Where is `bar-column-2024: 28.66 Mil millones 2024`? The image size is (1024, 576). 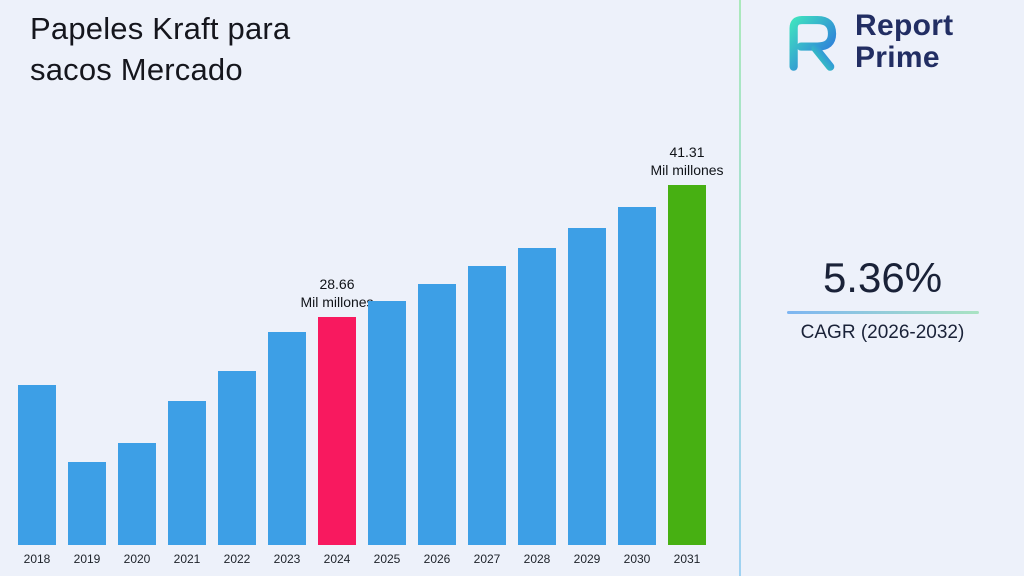
bar-column-2024: 28.66 Mil millones 2024 is located at coordinates (336, 421).